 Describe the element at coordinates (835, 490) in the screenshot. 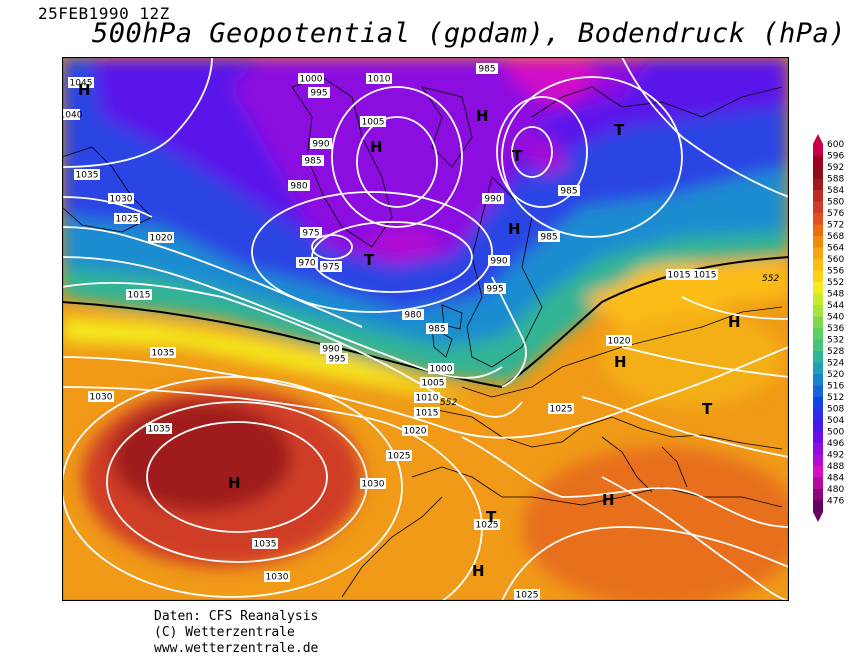

I see `legend-label: 480` at that location.